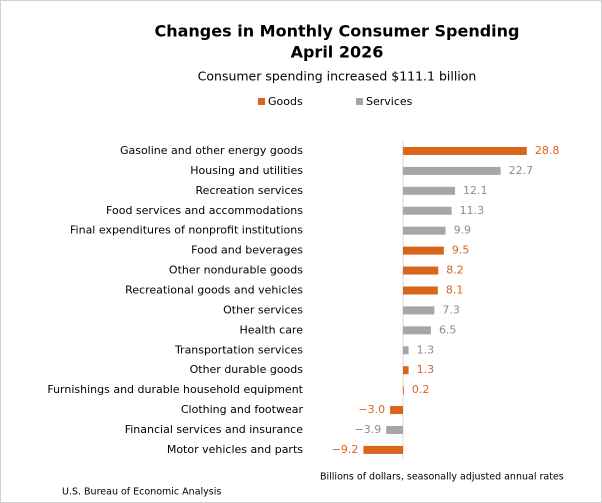 The image size is (602, 503). I want to click on category-label: Gasoline and other energy goods, so click(211, 150).